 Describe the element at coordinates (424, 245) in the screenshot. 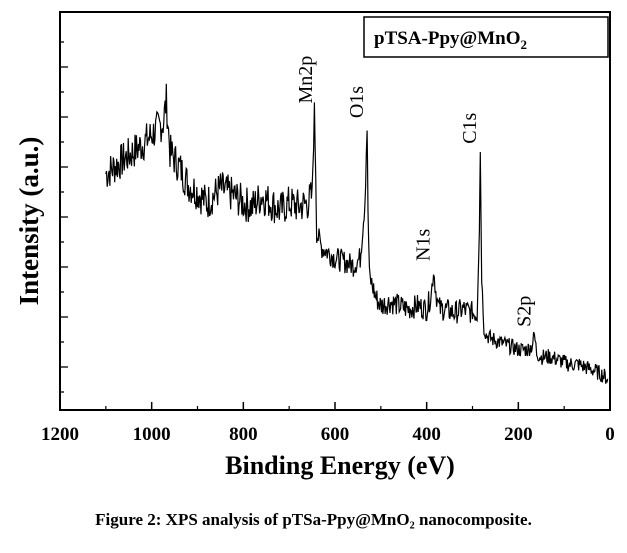

I see `peak-label-n1s: N1s` at that location.